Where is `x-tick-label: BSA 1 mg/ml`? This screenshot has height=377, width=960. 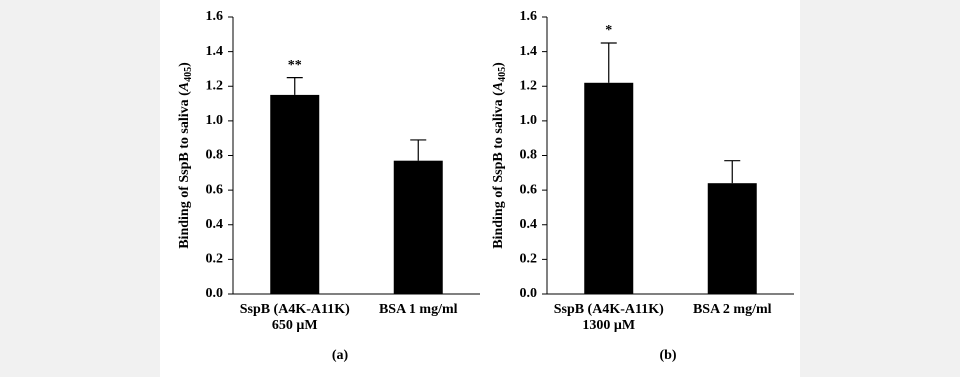 x-tick-label: BSA 1 mg/ml is located at coordinates (418, 309).